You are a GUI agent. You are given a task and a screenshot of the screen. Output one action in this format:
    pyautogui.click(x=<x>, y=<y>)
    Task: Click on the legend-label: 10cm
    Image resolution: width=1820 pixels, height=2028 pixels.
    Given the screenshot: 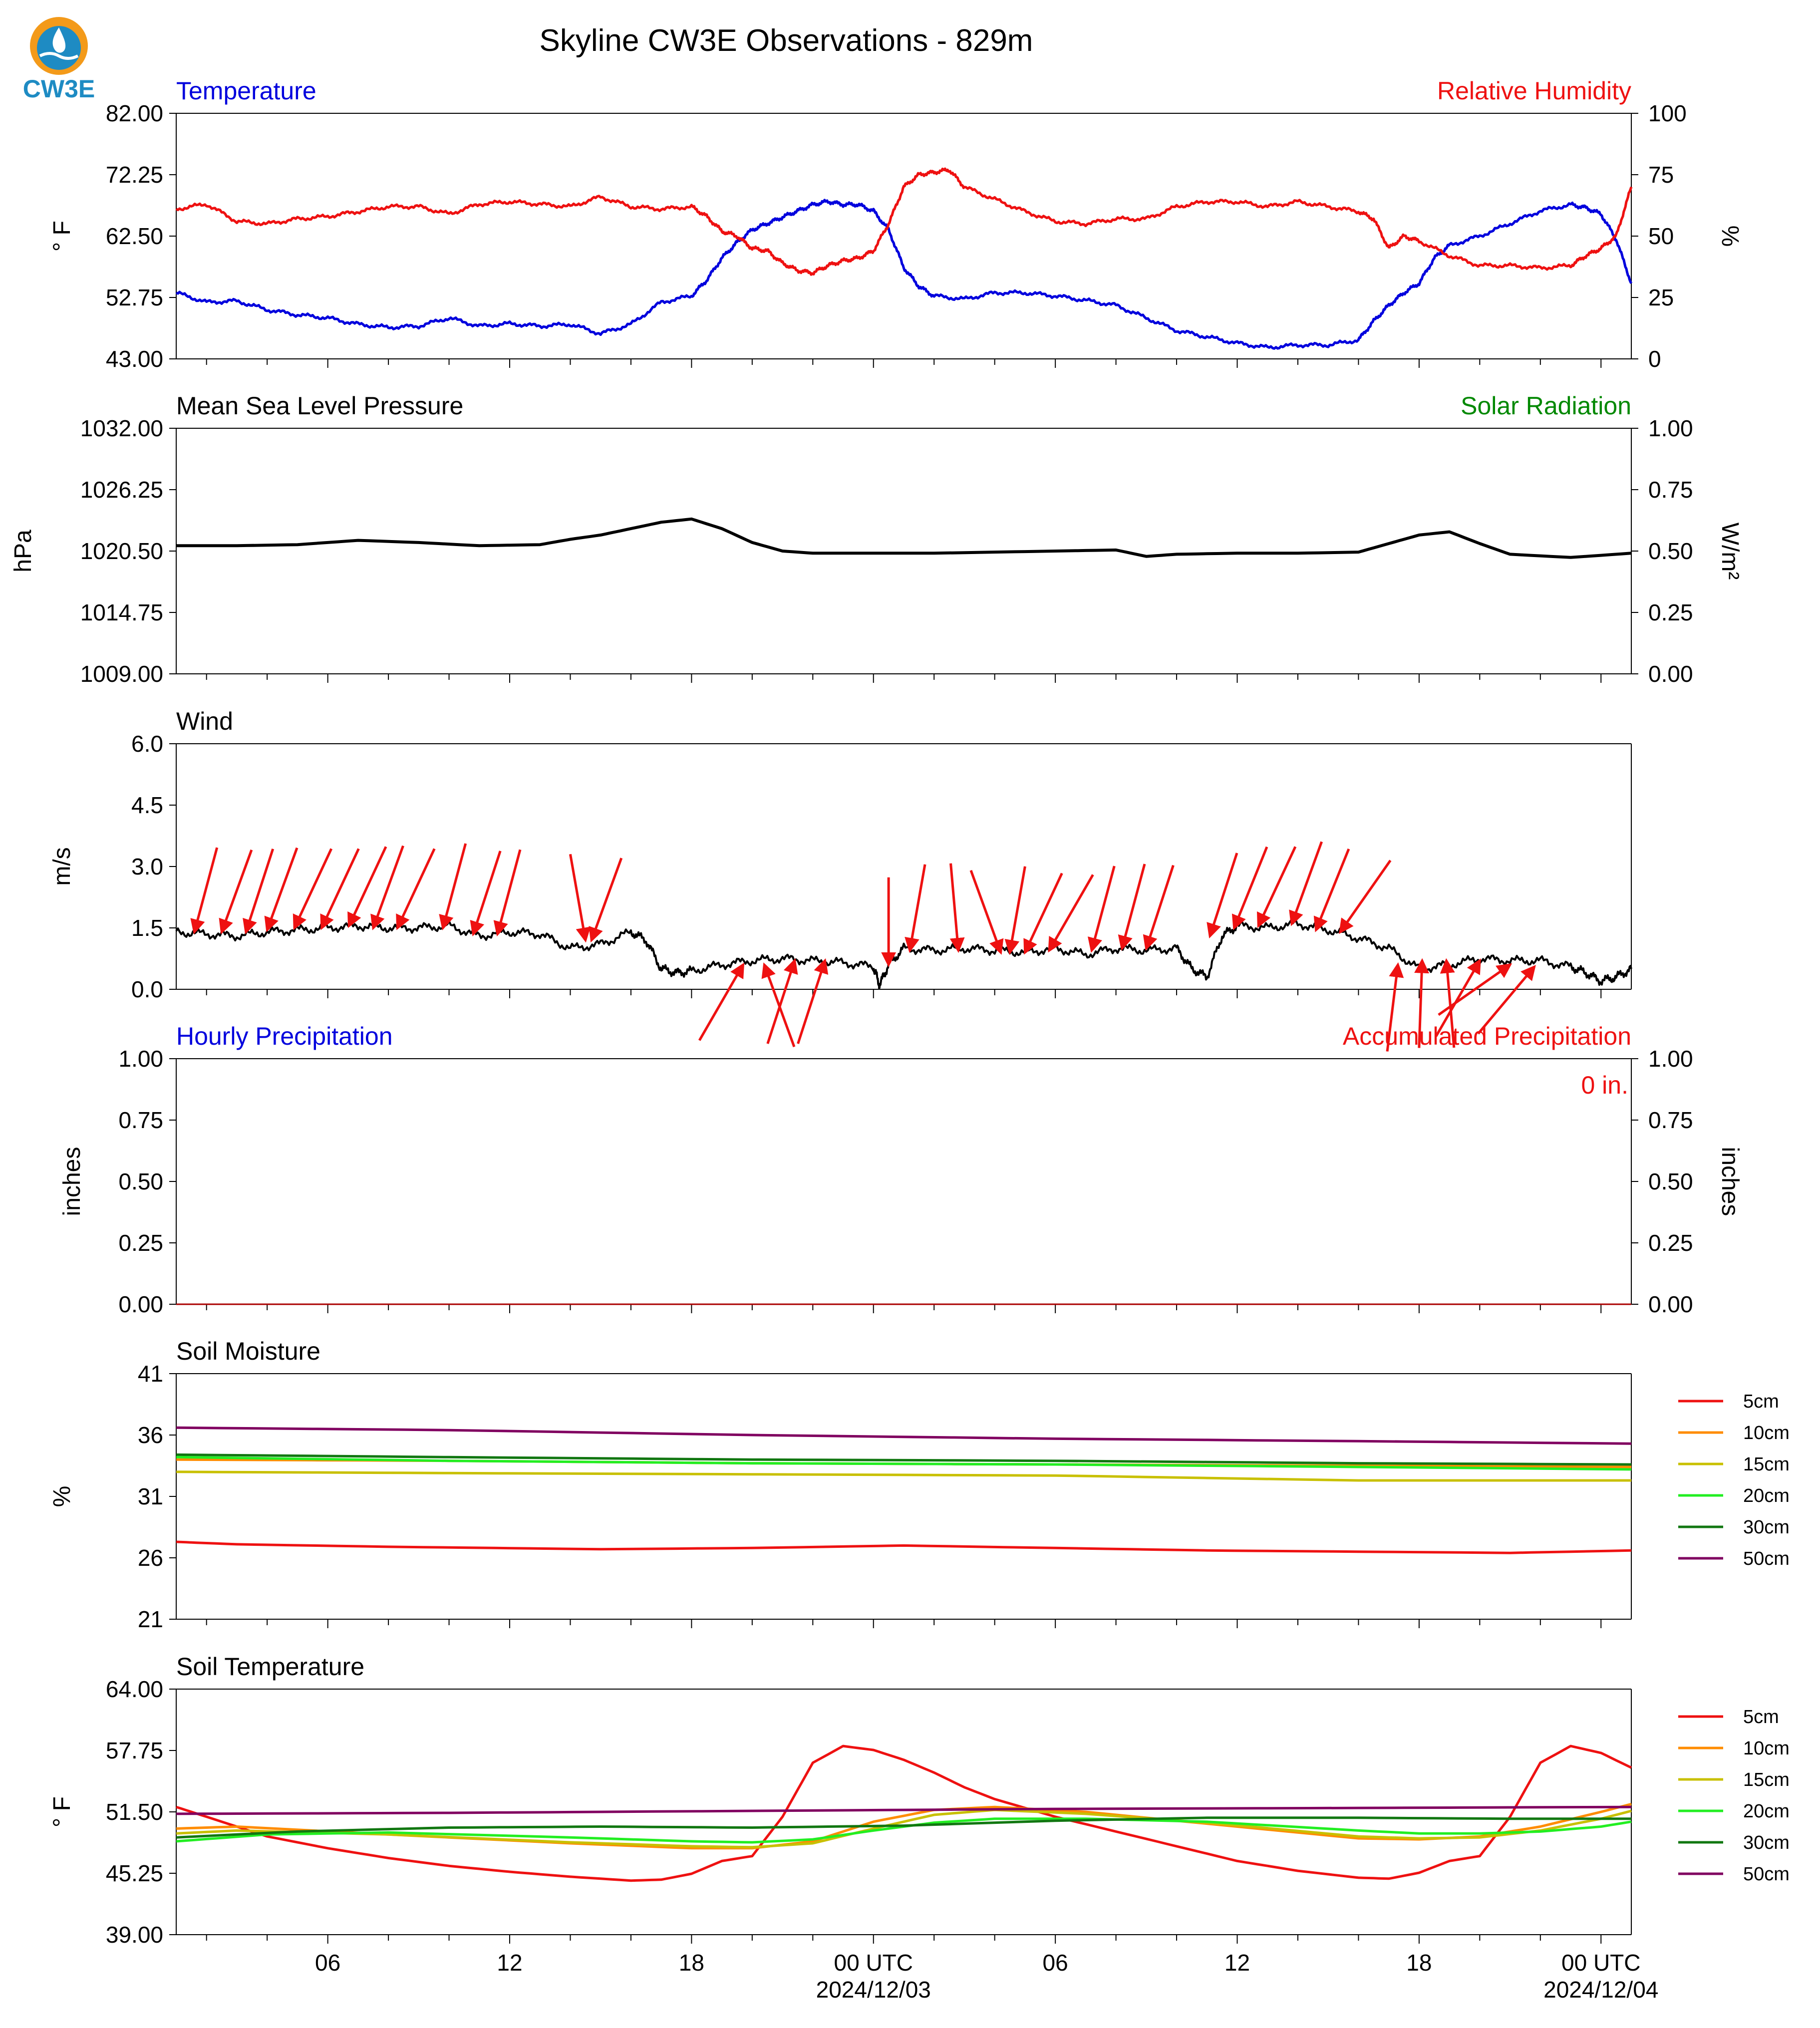 What is the action you would take?
    pyautogui.click(x=1766, y=1748)
    